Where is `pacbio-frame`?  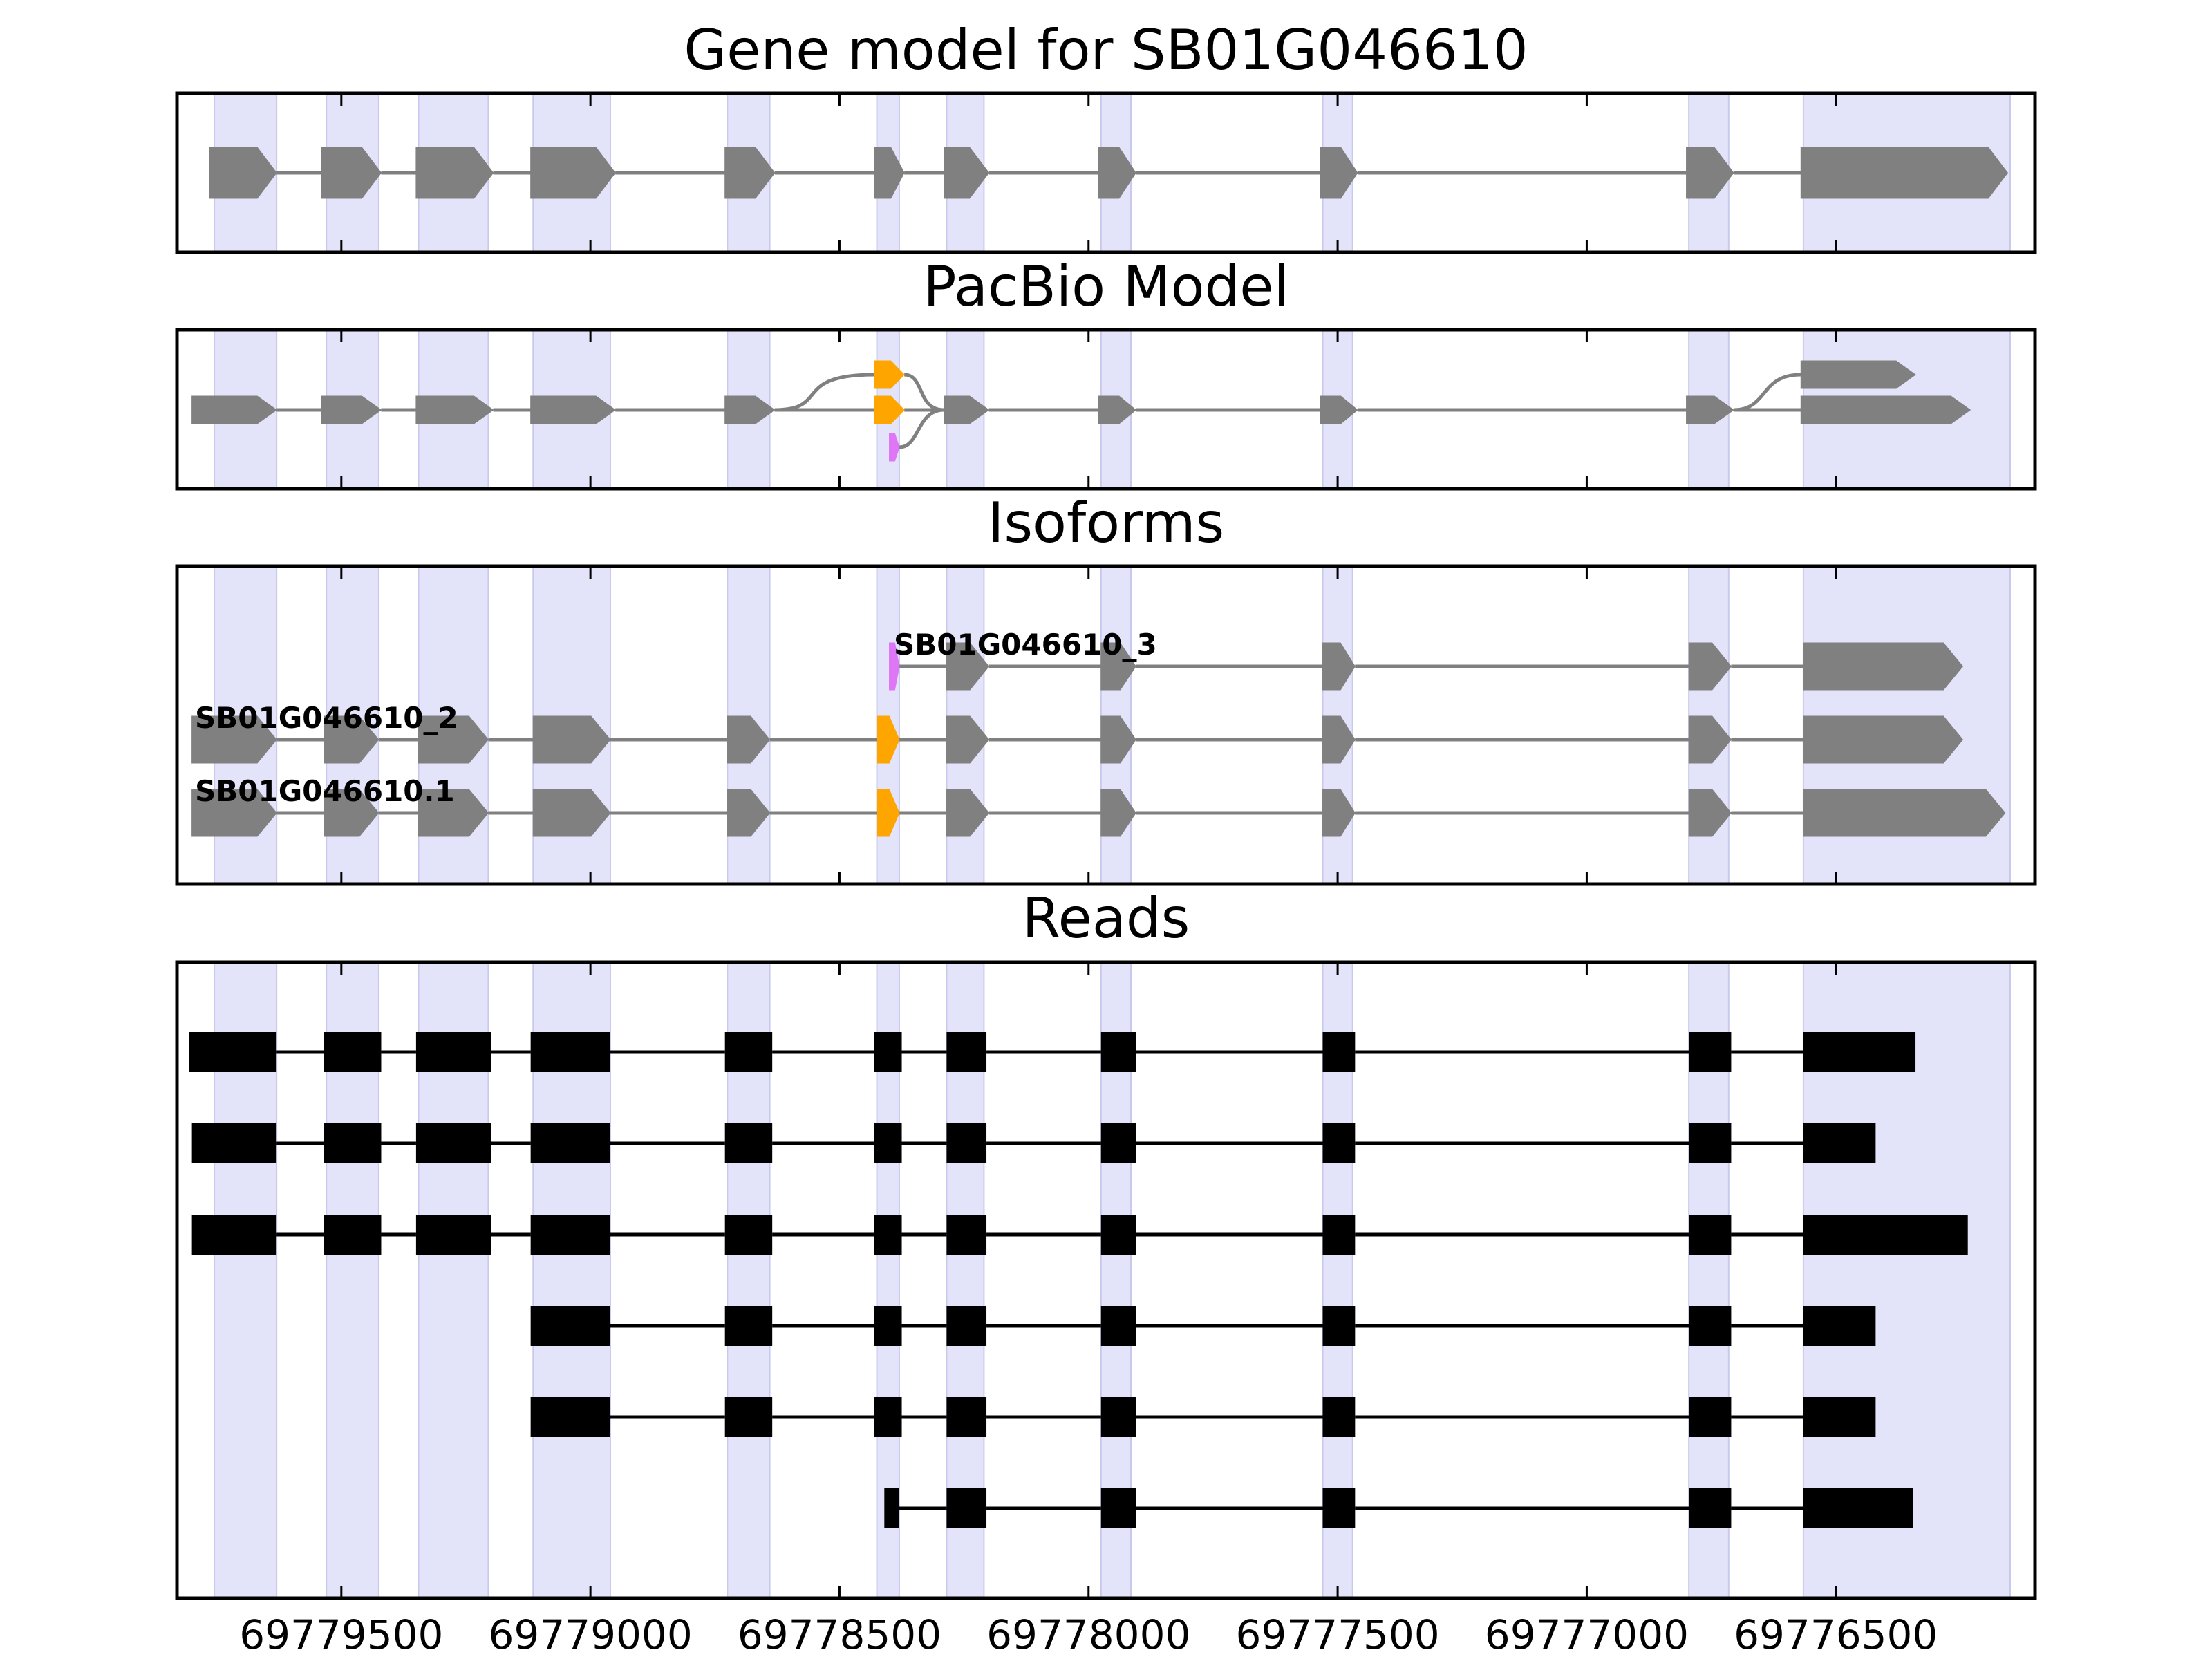
pacbio-frame is located at coordinates (1106, 409).